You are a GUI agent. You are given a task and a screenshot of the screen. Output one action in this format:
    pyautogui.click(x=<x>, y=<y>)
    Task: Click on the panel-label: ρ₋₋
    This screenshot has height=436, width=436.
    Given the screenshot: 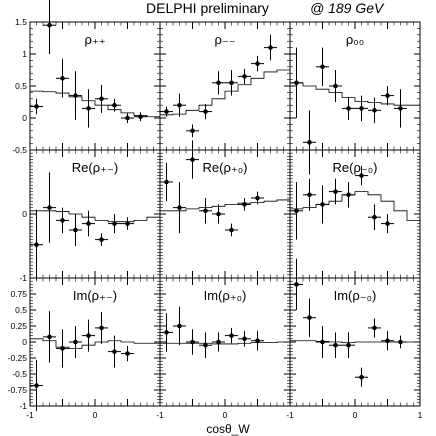 What is the action you would take?
    pyautogui.click(x=224, y=39)
    